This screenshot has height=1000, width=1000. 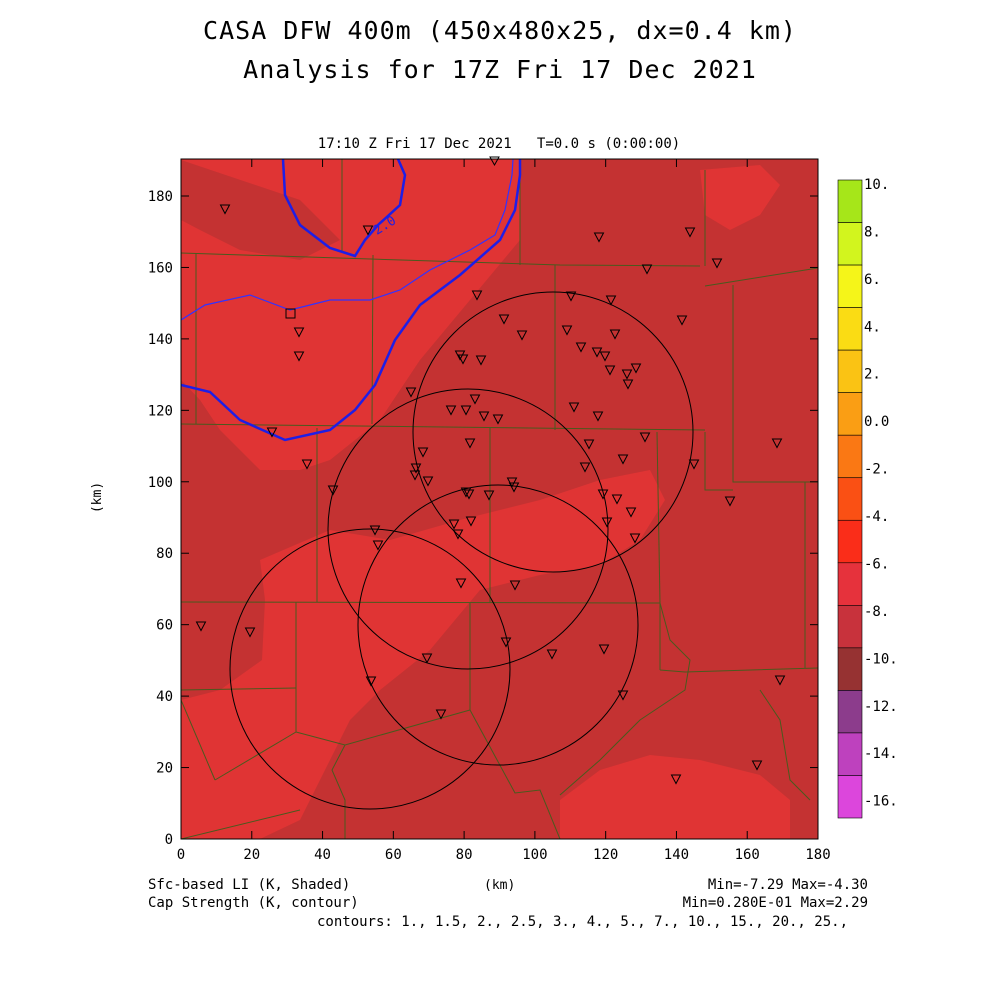 I want to click on y-tick-label: 100, so click(x=160, y=483).